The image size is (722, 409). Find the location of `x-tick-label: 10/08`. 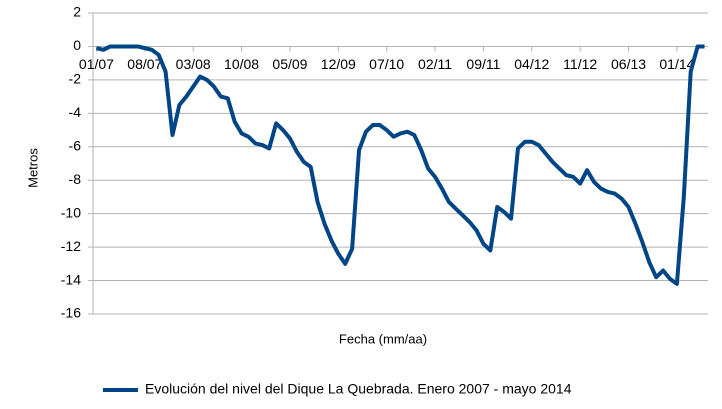

x-tick-label: 10/08 is located at coordinates (241, 64).